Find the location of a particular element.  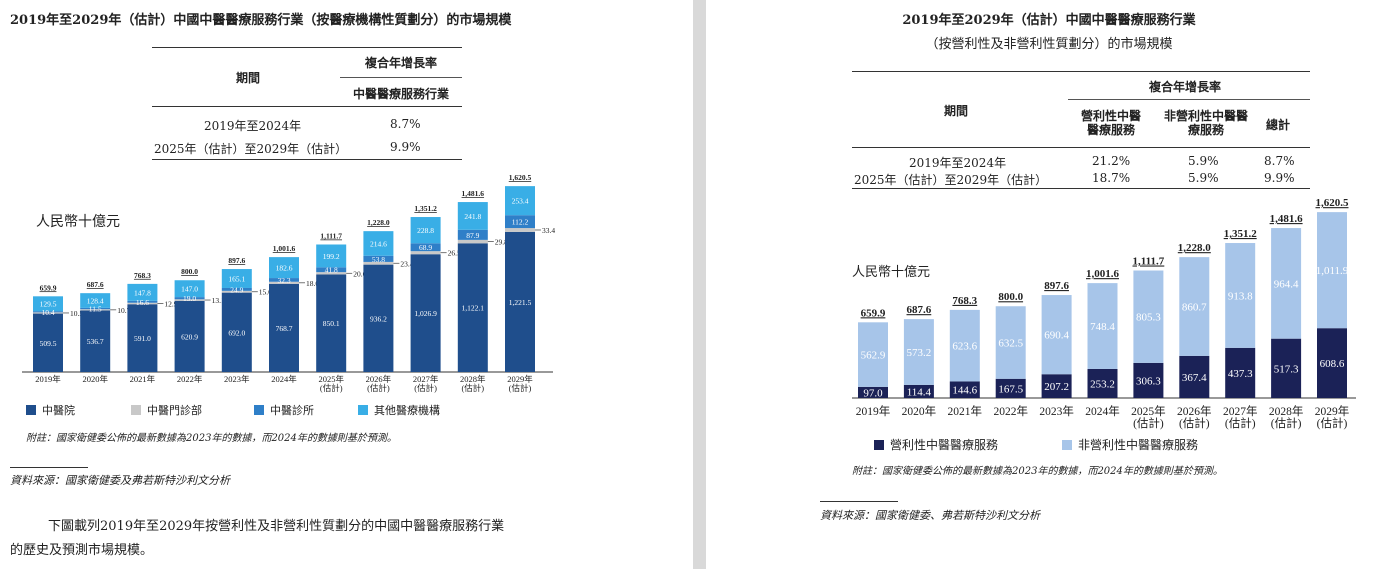

right-chart-title: 2019年至2029年（估計）中國中醫醫療服務行業 is located at coordinates (1049, 20).